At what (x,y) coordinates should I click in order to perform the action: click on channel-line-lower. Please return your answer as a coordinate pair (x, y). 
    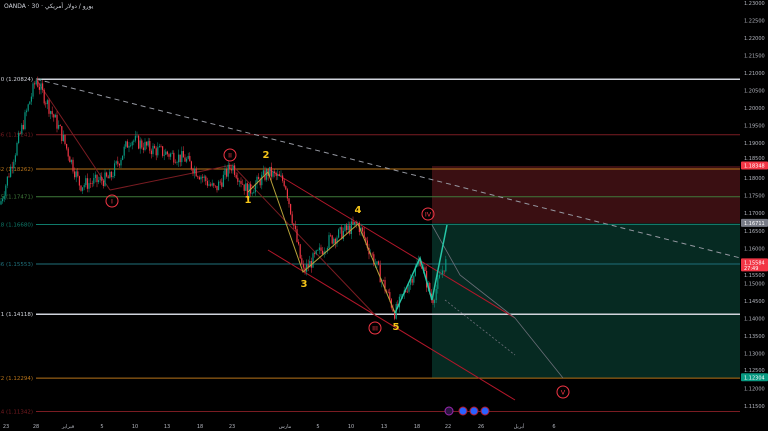
    Looking at the image, I should click on (391, 325).